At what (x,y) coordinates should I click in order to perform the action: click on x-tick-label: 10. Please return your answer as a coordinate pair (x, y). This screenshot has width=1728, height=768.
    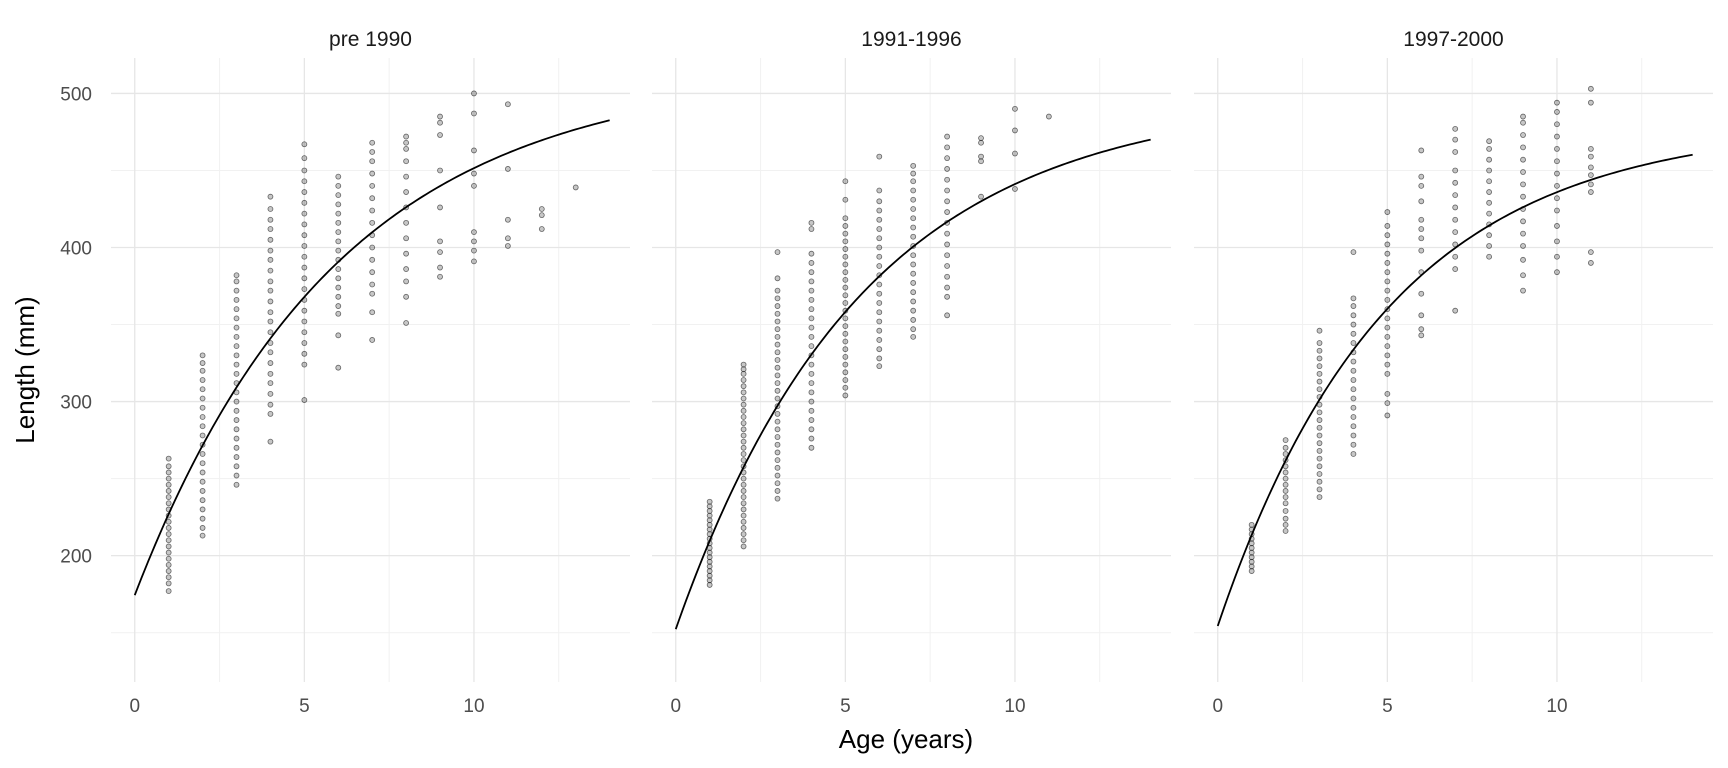
    Looking at the image, I should click on (1014, 706).